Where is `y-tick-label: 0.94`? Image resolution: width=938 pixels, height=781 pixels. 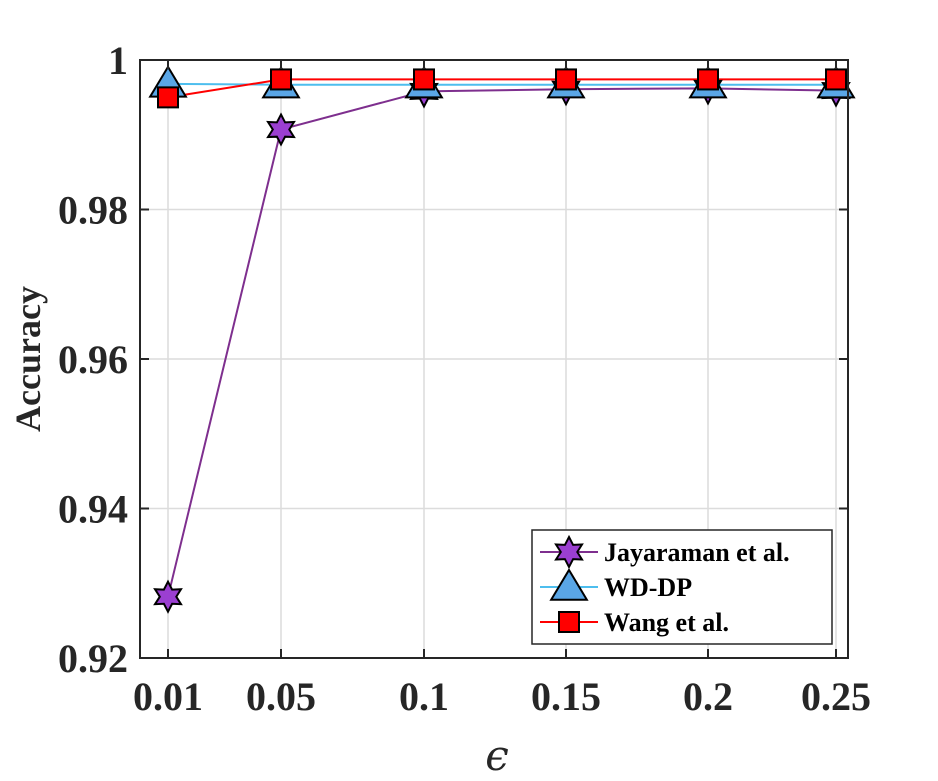
y-tick-label: 0.94 is located at coordinates (93, 509).